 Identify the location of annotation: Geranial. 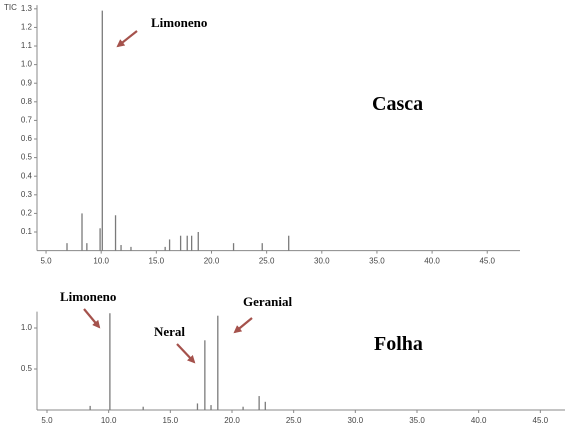
(267, 301).